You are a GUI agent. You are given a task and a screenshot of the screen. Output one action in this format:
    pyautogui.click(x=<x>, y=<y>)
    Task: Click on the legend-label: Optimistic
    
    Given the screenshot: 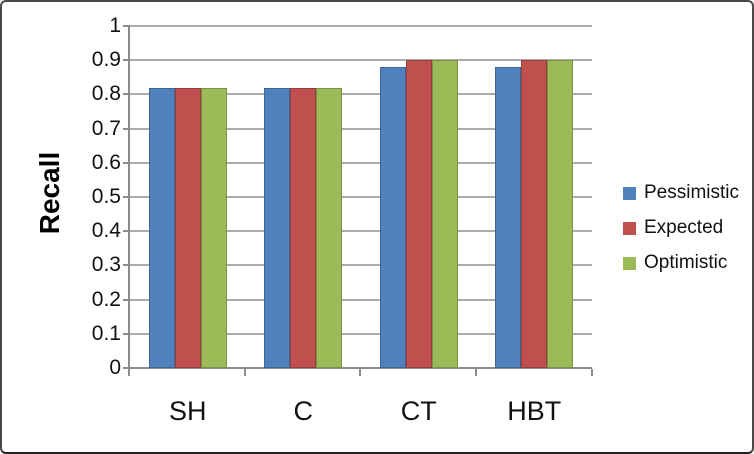 What is the action you would take?
    pyautogui.click(x=686, y=262)
    